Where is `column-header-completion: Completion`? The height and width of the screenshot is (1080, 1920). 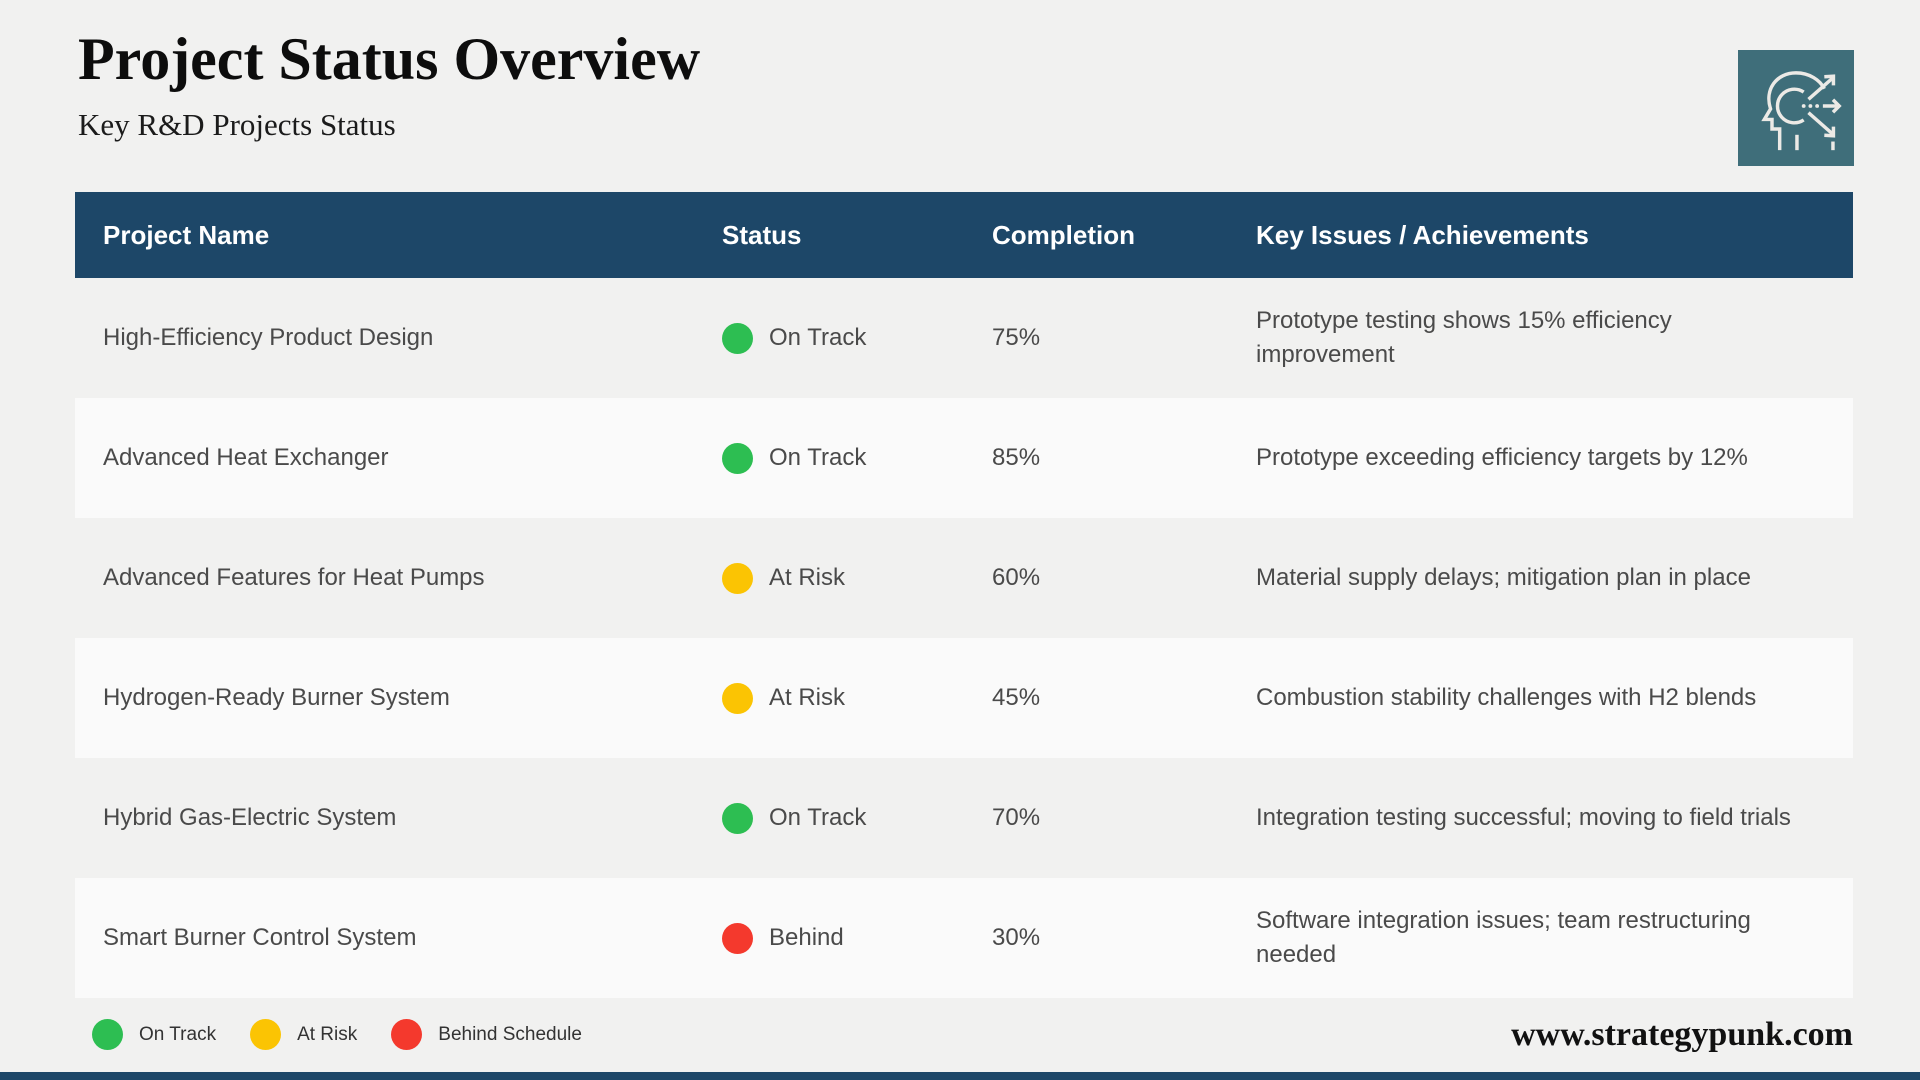 column-header-completion: Completion is located at coordinates (1063, 234).